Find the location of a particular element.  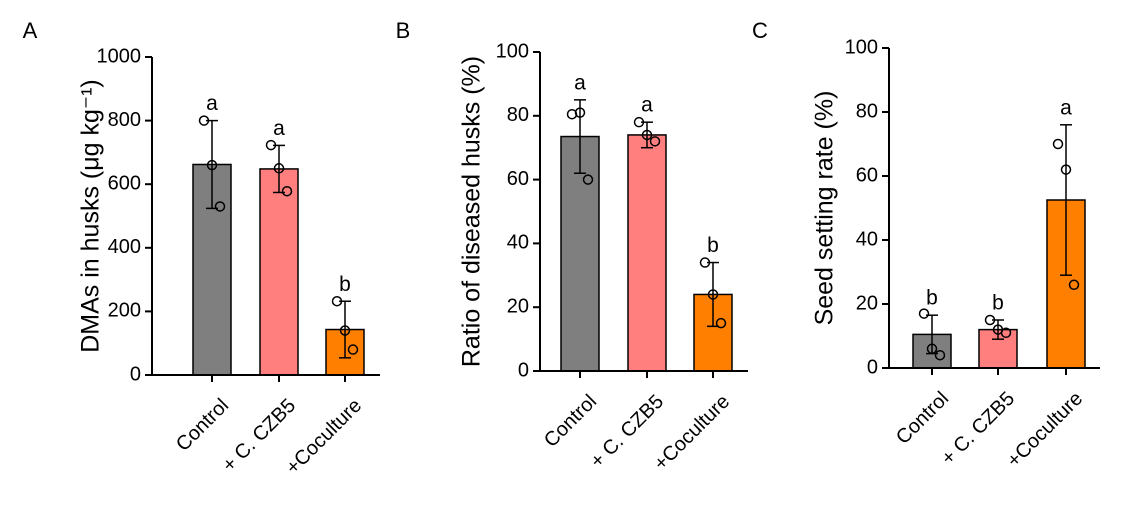

panel-label: B is located at coordinates (403, 30).